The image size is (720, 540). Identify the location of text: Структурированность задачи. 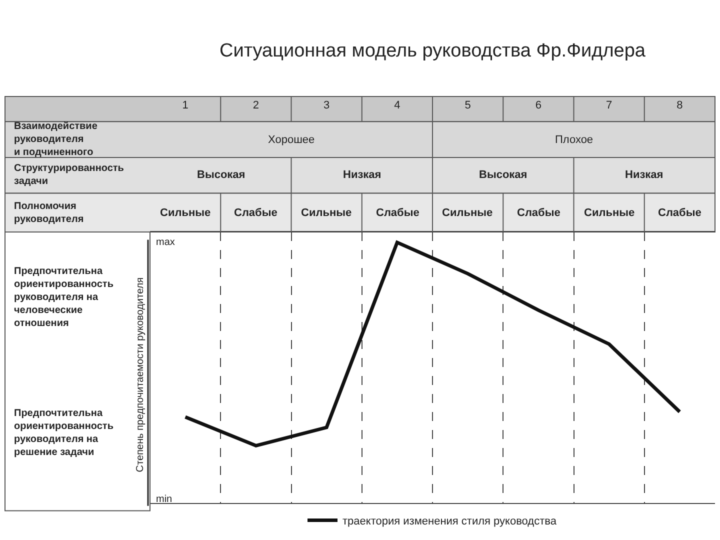
(69, 175).